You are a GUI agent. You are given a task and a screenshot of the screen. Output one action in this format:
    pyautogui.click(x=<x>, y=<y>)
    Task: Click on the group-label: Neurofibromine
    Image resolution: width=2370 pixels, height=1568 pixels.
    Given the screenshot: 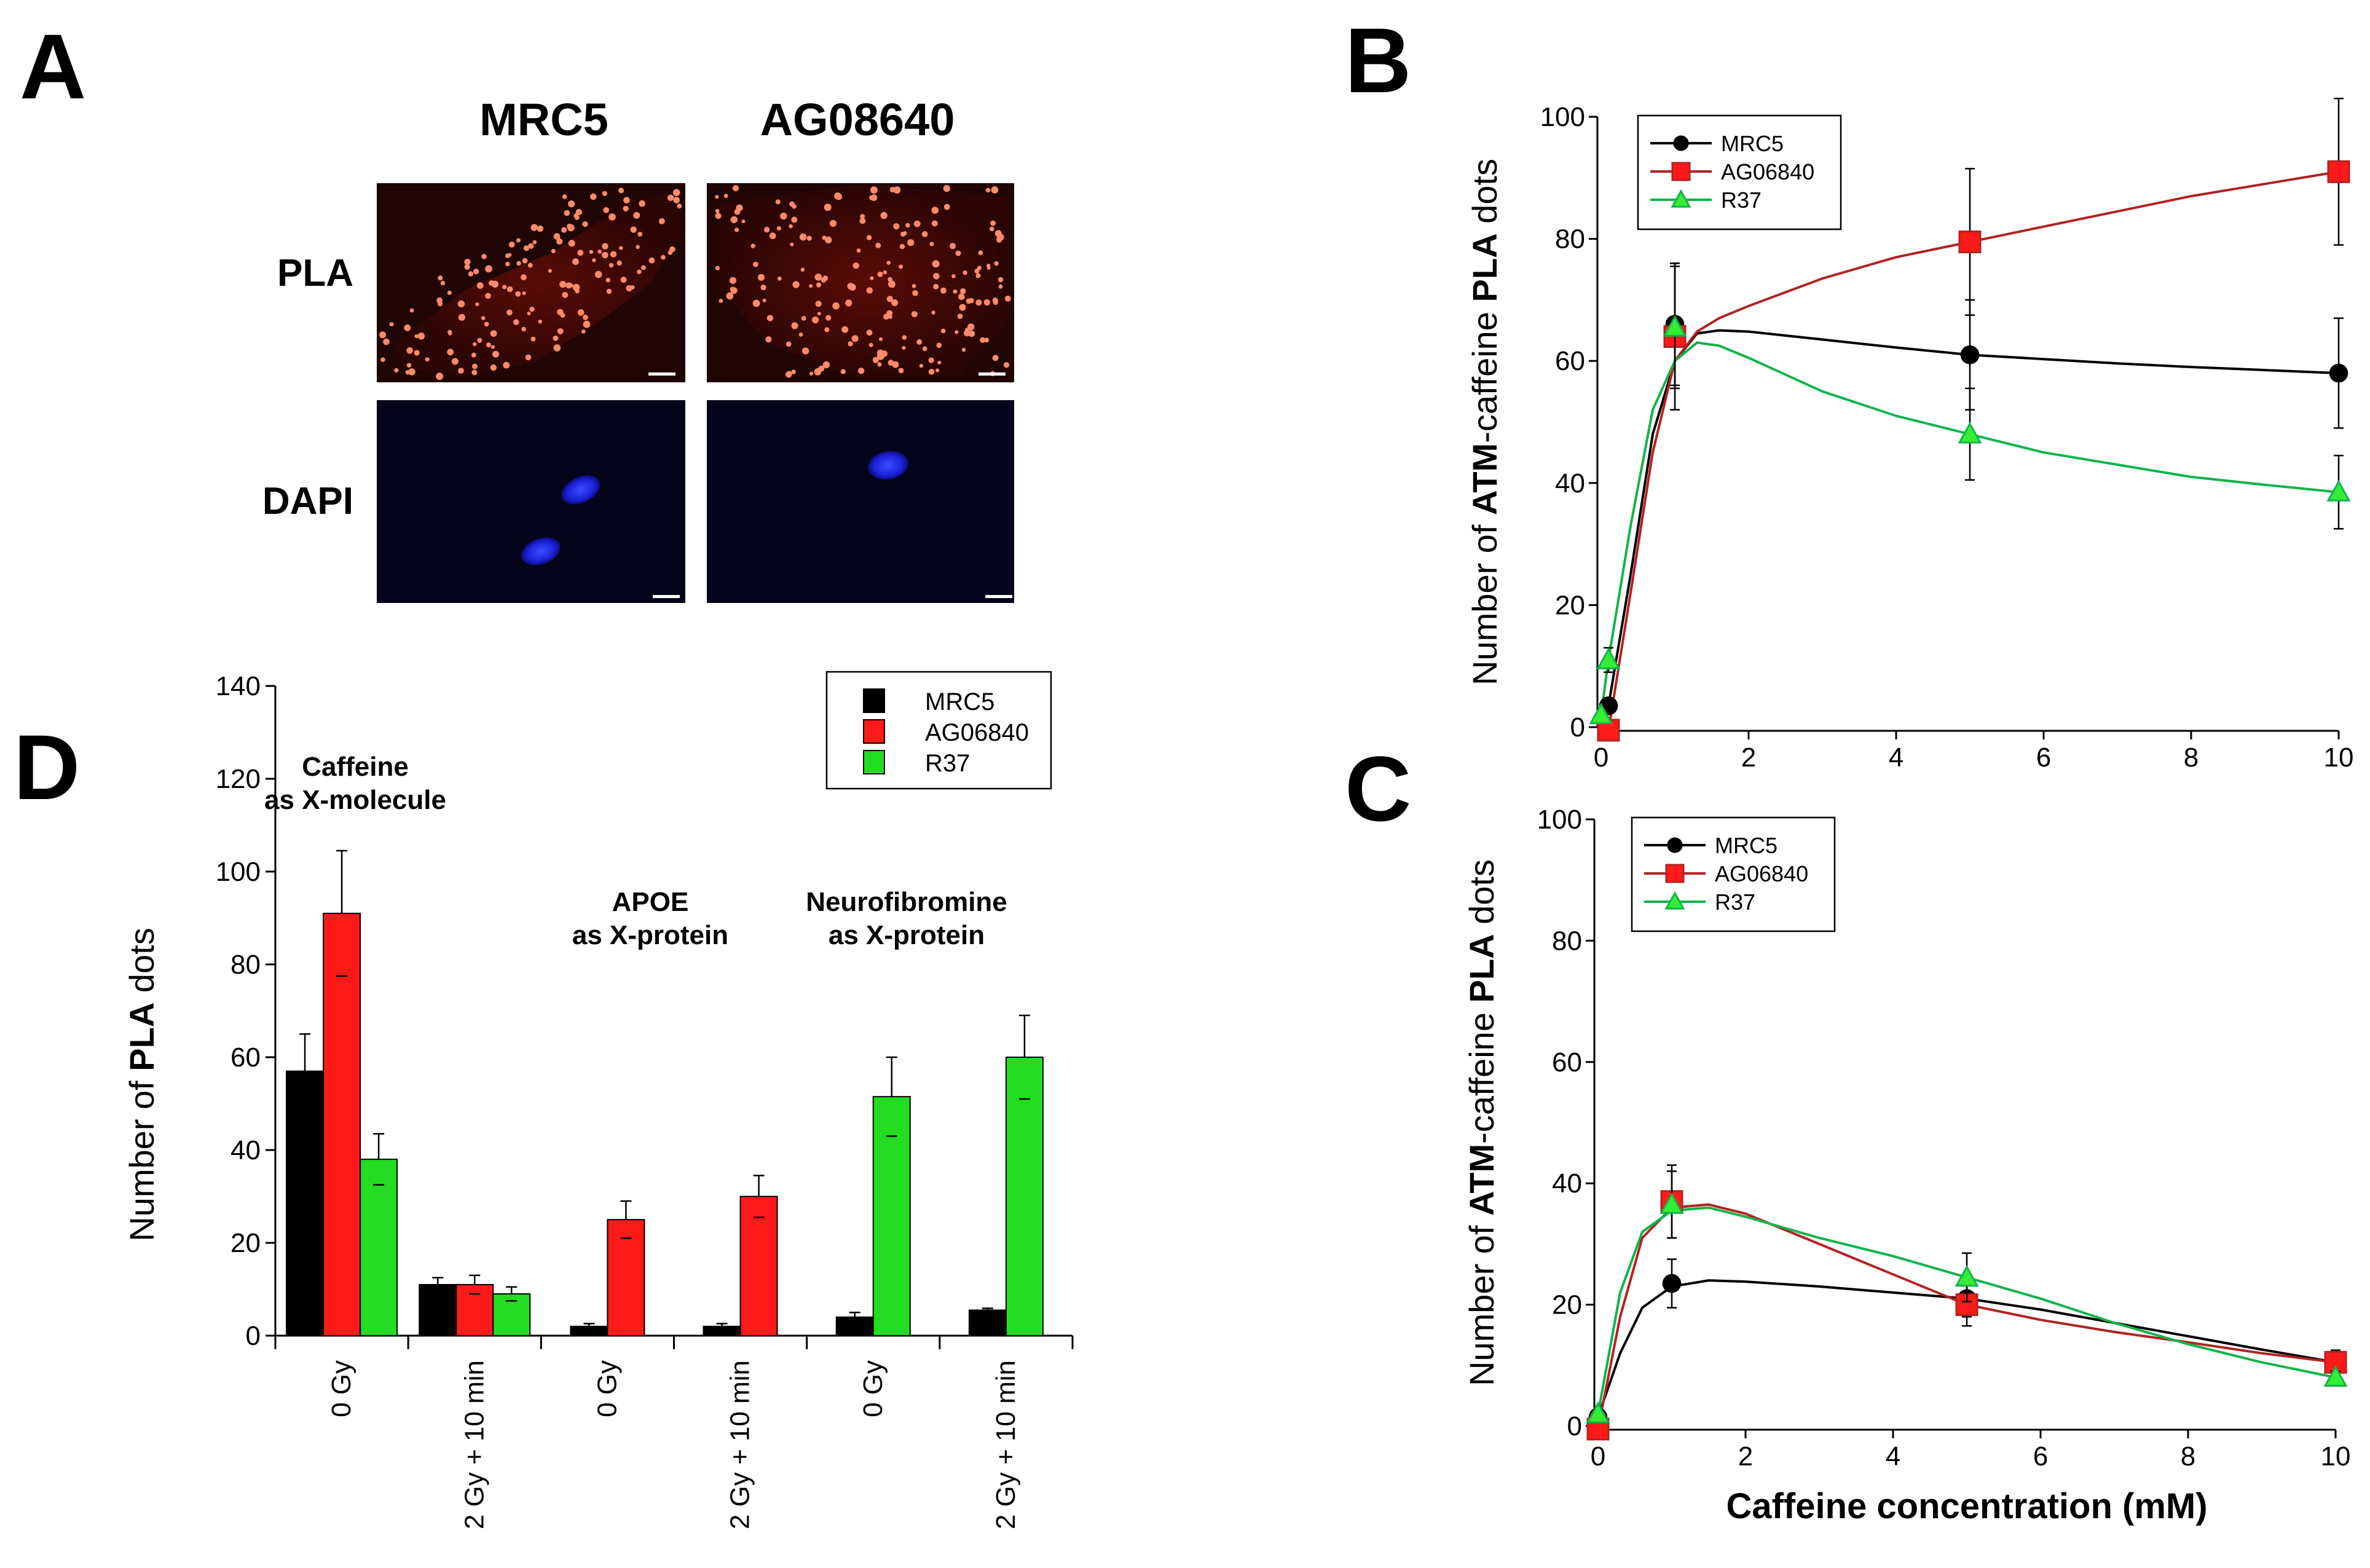 What is the action you would take?
    pyautogui.click(x=906, y=902)
    